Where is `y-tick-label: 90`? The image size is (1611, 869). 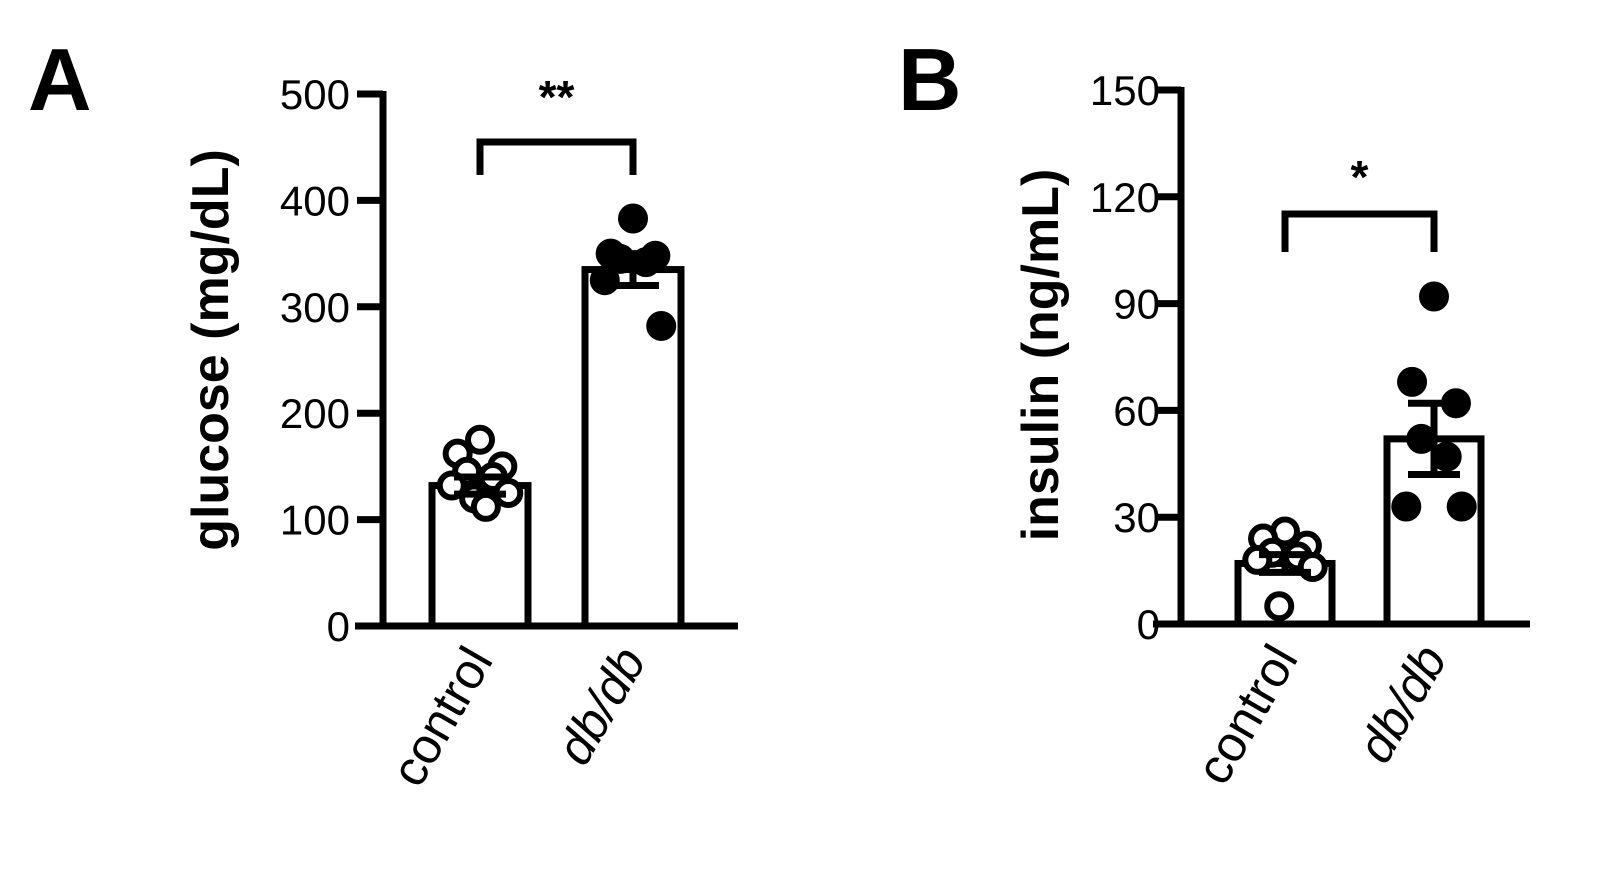 y-tick-label: 90 is located at coordinates (1136, 304).